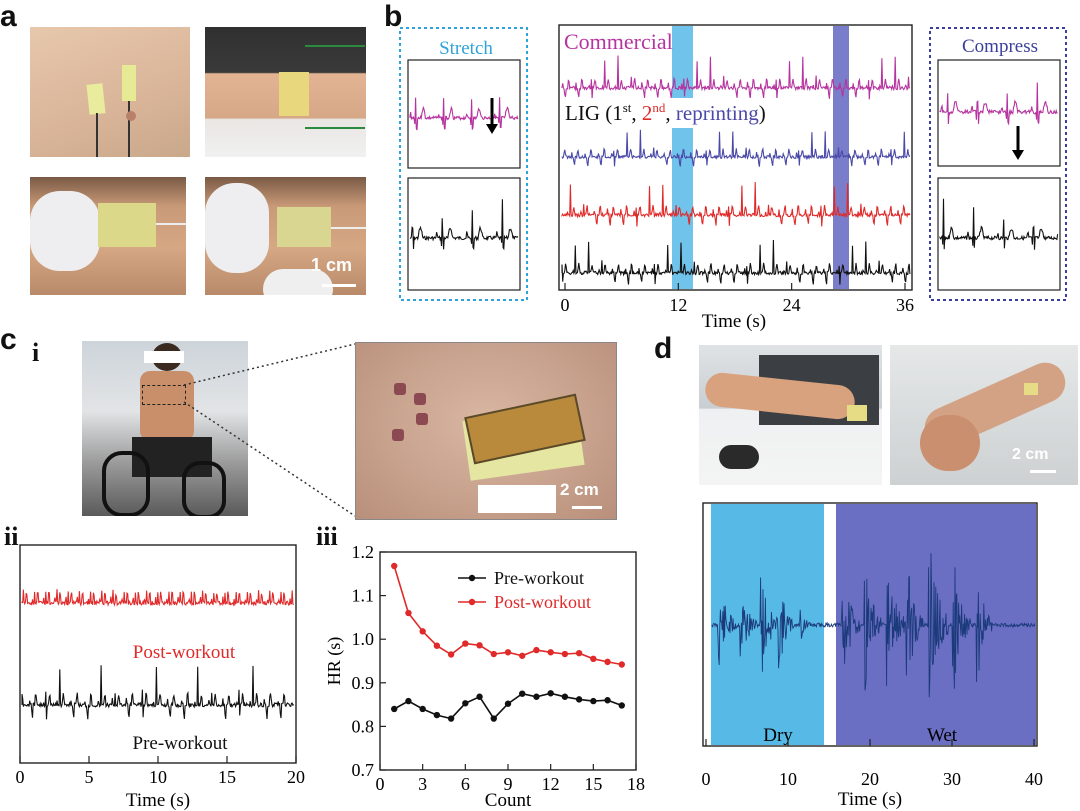 The width and height of the screenshot is (1080, 811). What do you see at coordinates (565, 305) in the screenshot?
I see `main-x-tick-label: 0` at bounding box center [565, 305].